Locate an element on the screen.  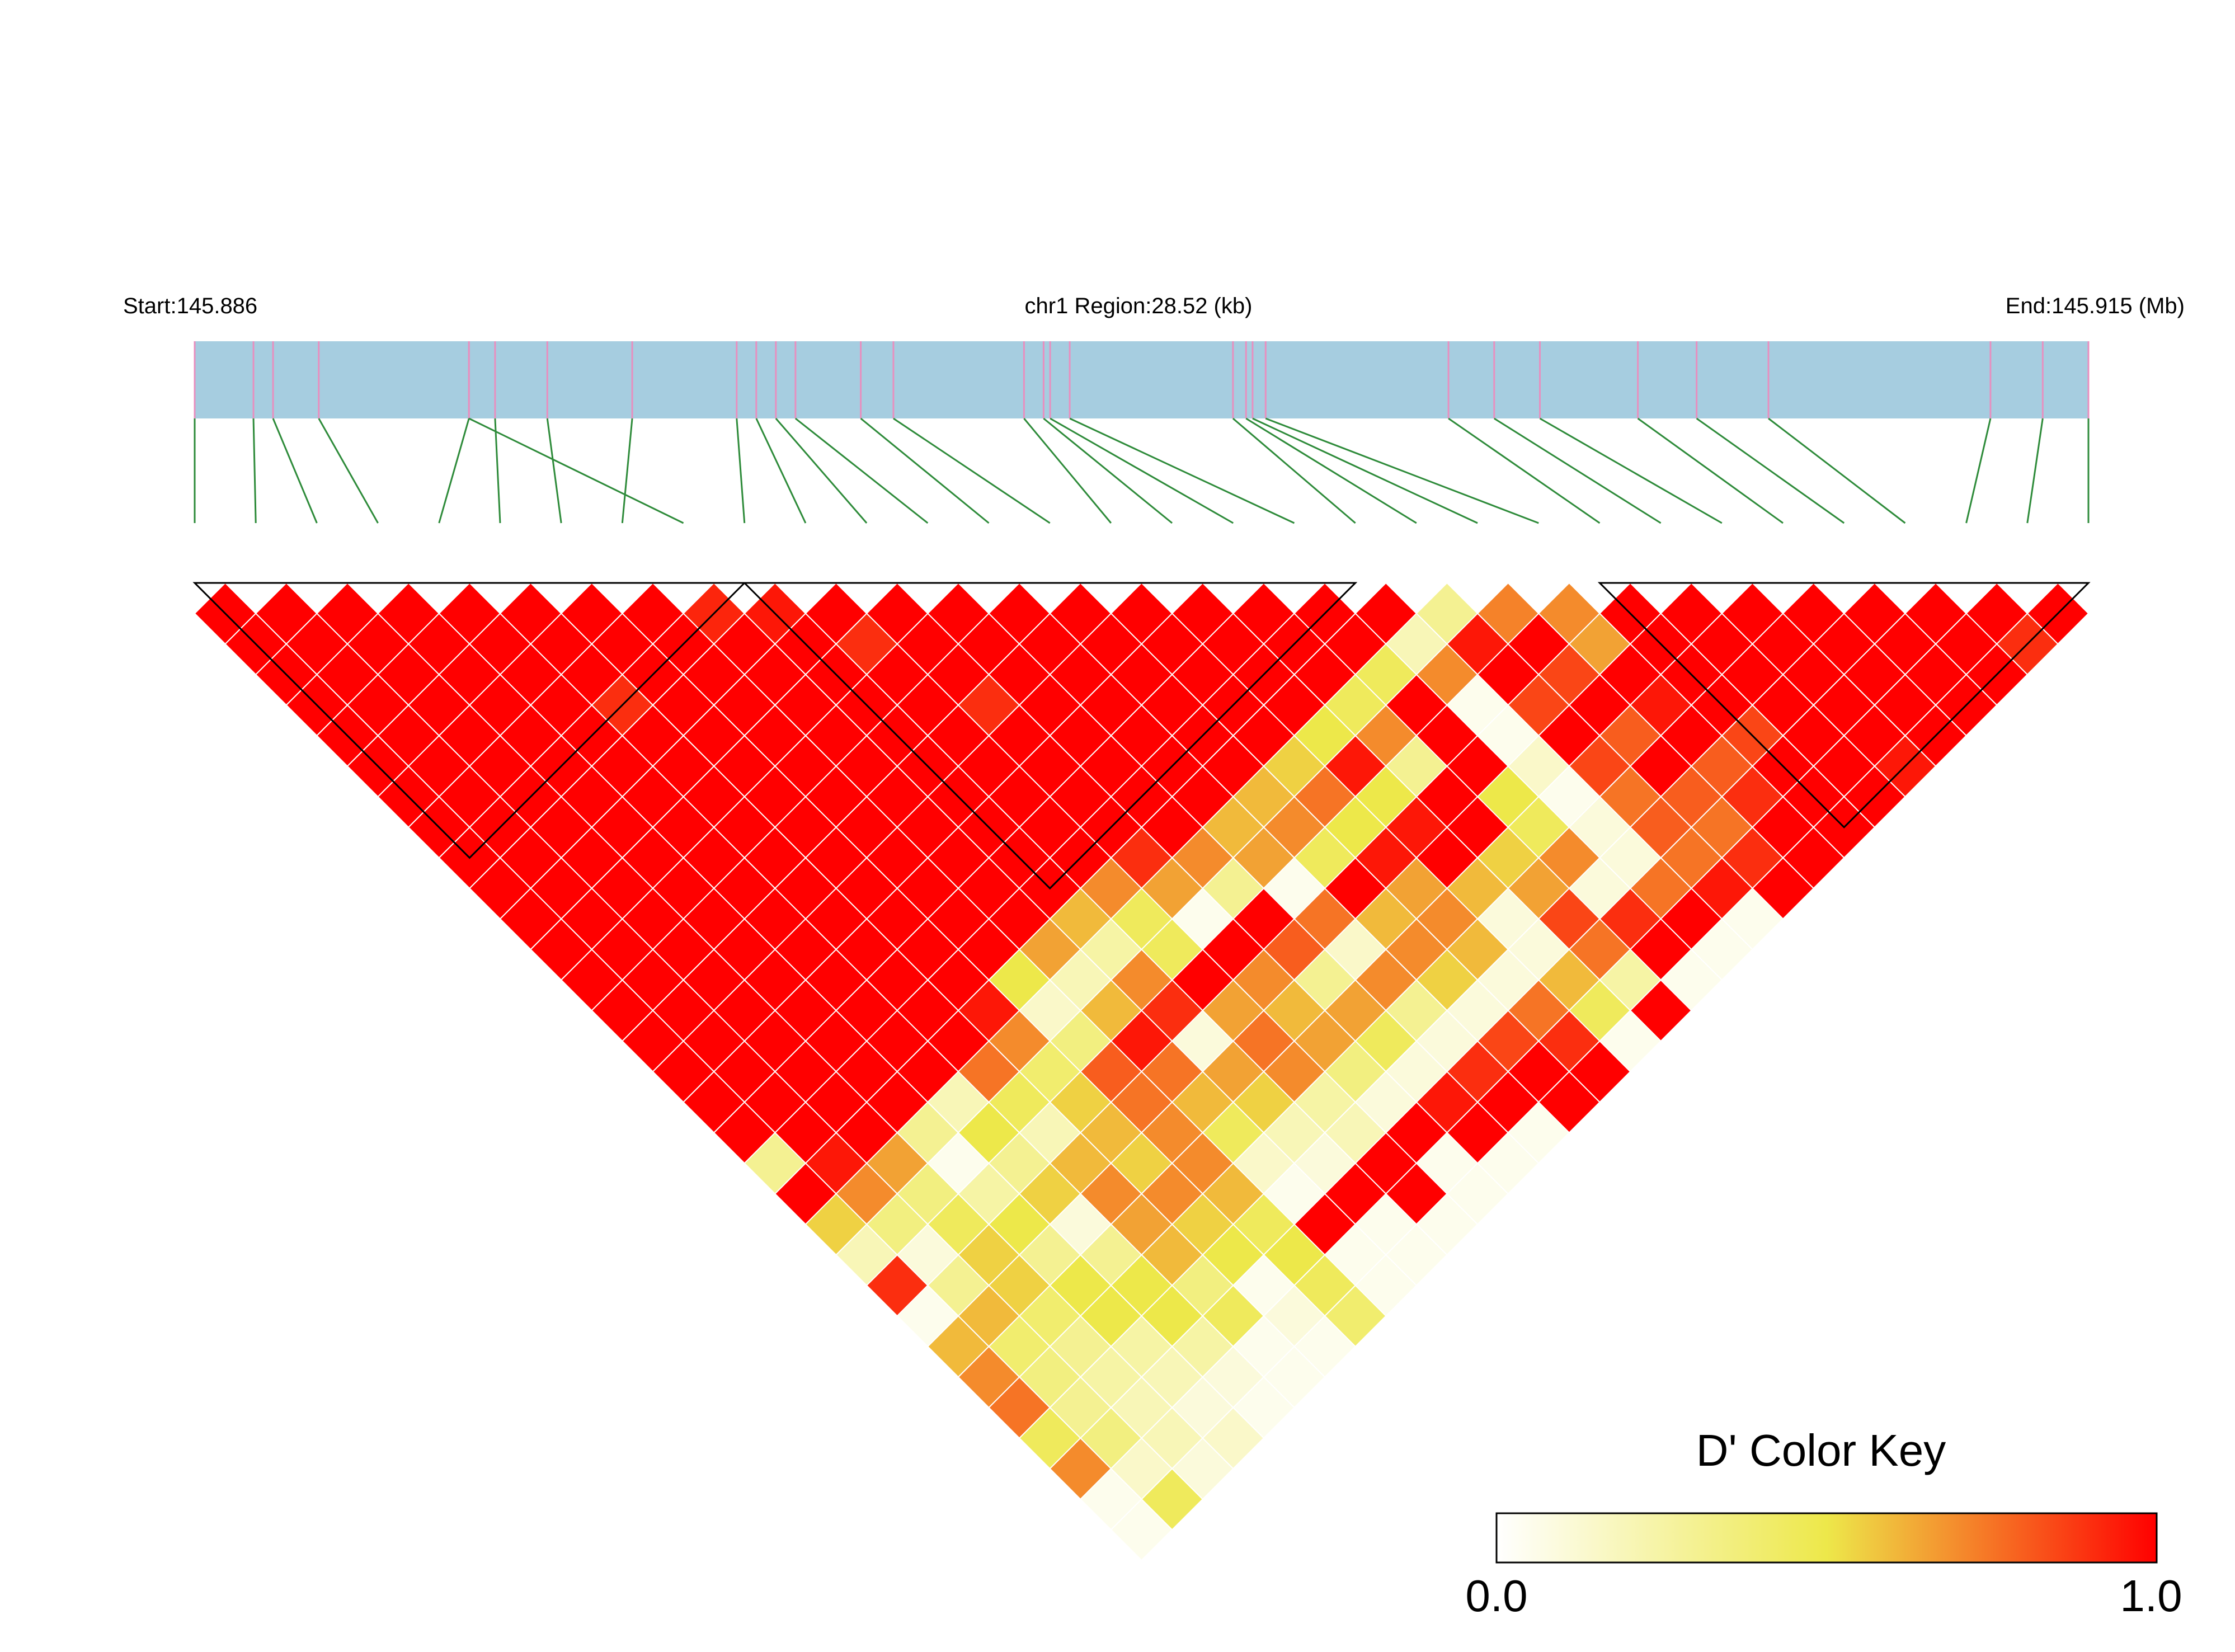
region-end-label: End:145.915 (Mb) is located at coordinates (2095, 306).